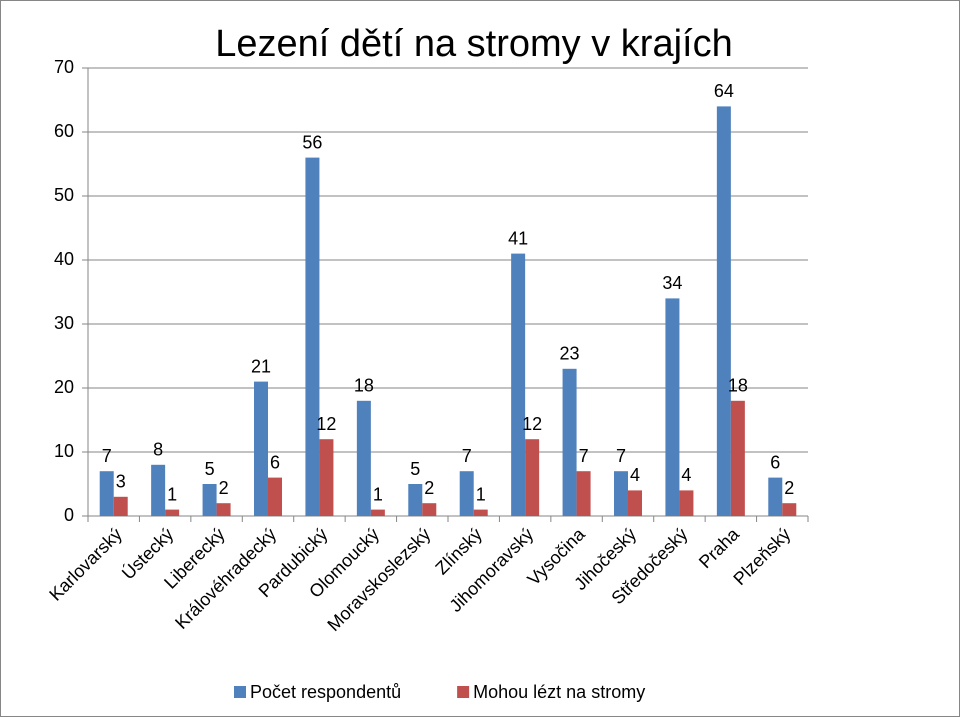  Describe the element at coordinates (69, 515) in the screenshot. I see `y-tick-label: 0` at that location.